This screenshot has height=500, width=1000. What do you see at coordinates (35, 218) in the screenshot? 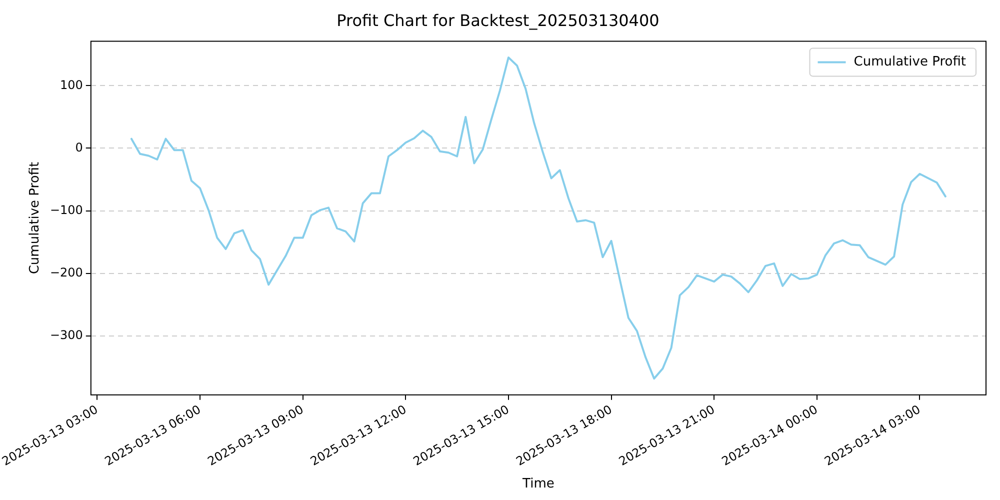
I see `y-axis-title: Cumulative Profit` at bounding box center [35, 218].